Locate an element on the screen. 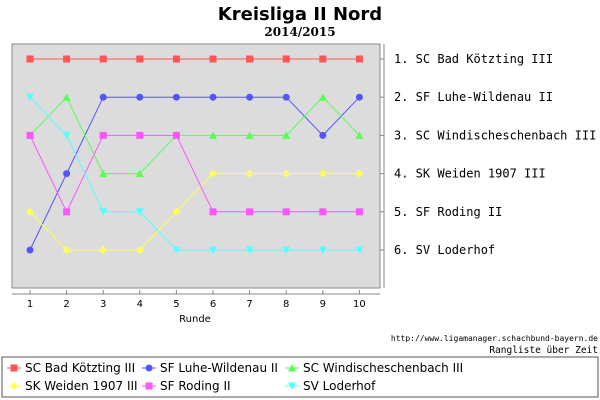 The height and width of the screenshot is (400, 600). x-tick-label: 5 is located at coordinates (176, 304).